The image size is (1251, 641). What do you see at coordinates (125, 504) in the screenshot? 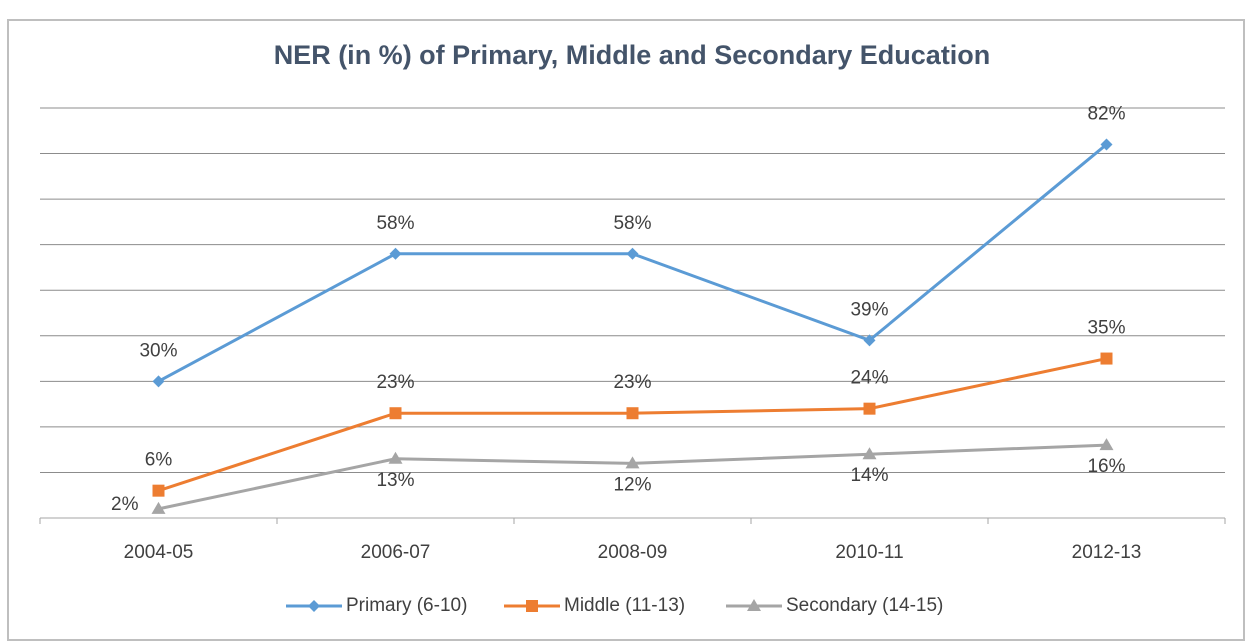
I see `data-label: 2%` at bounding box center [125, 504].